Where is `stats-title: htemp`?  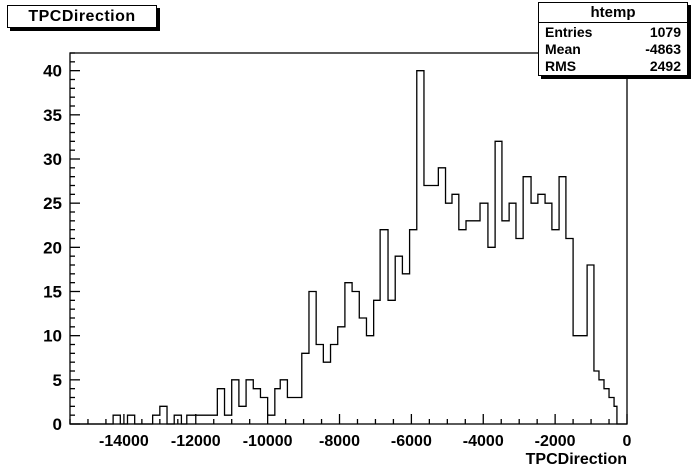
stats-title: htemp is located at coordinates (613, 13).